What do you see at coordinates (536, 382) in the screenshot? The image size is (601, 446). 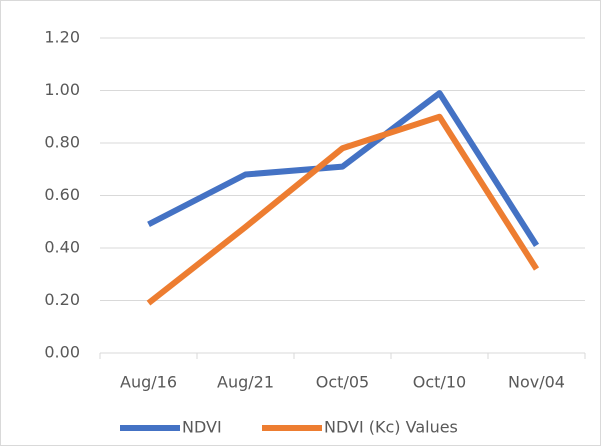 I see `x-tick-label: Nov/04` at bounding box center [536, 382].